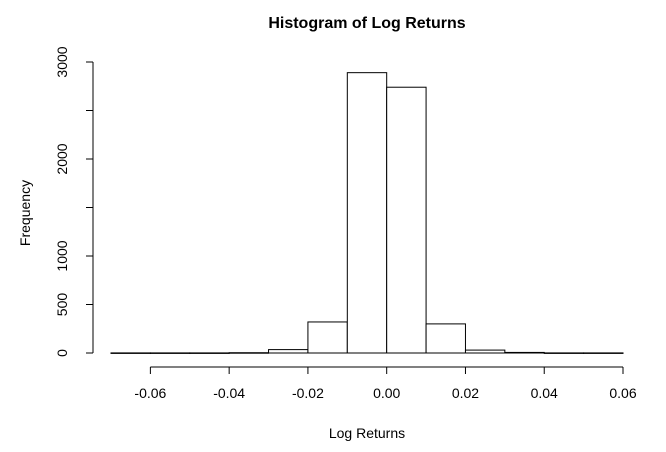 The image size is (666, 452). I want to click on x-tick-label: -0.04, so click(229, 393).